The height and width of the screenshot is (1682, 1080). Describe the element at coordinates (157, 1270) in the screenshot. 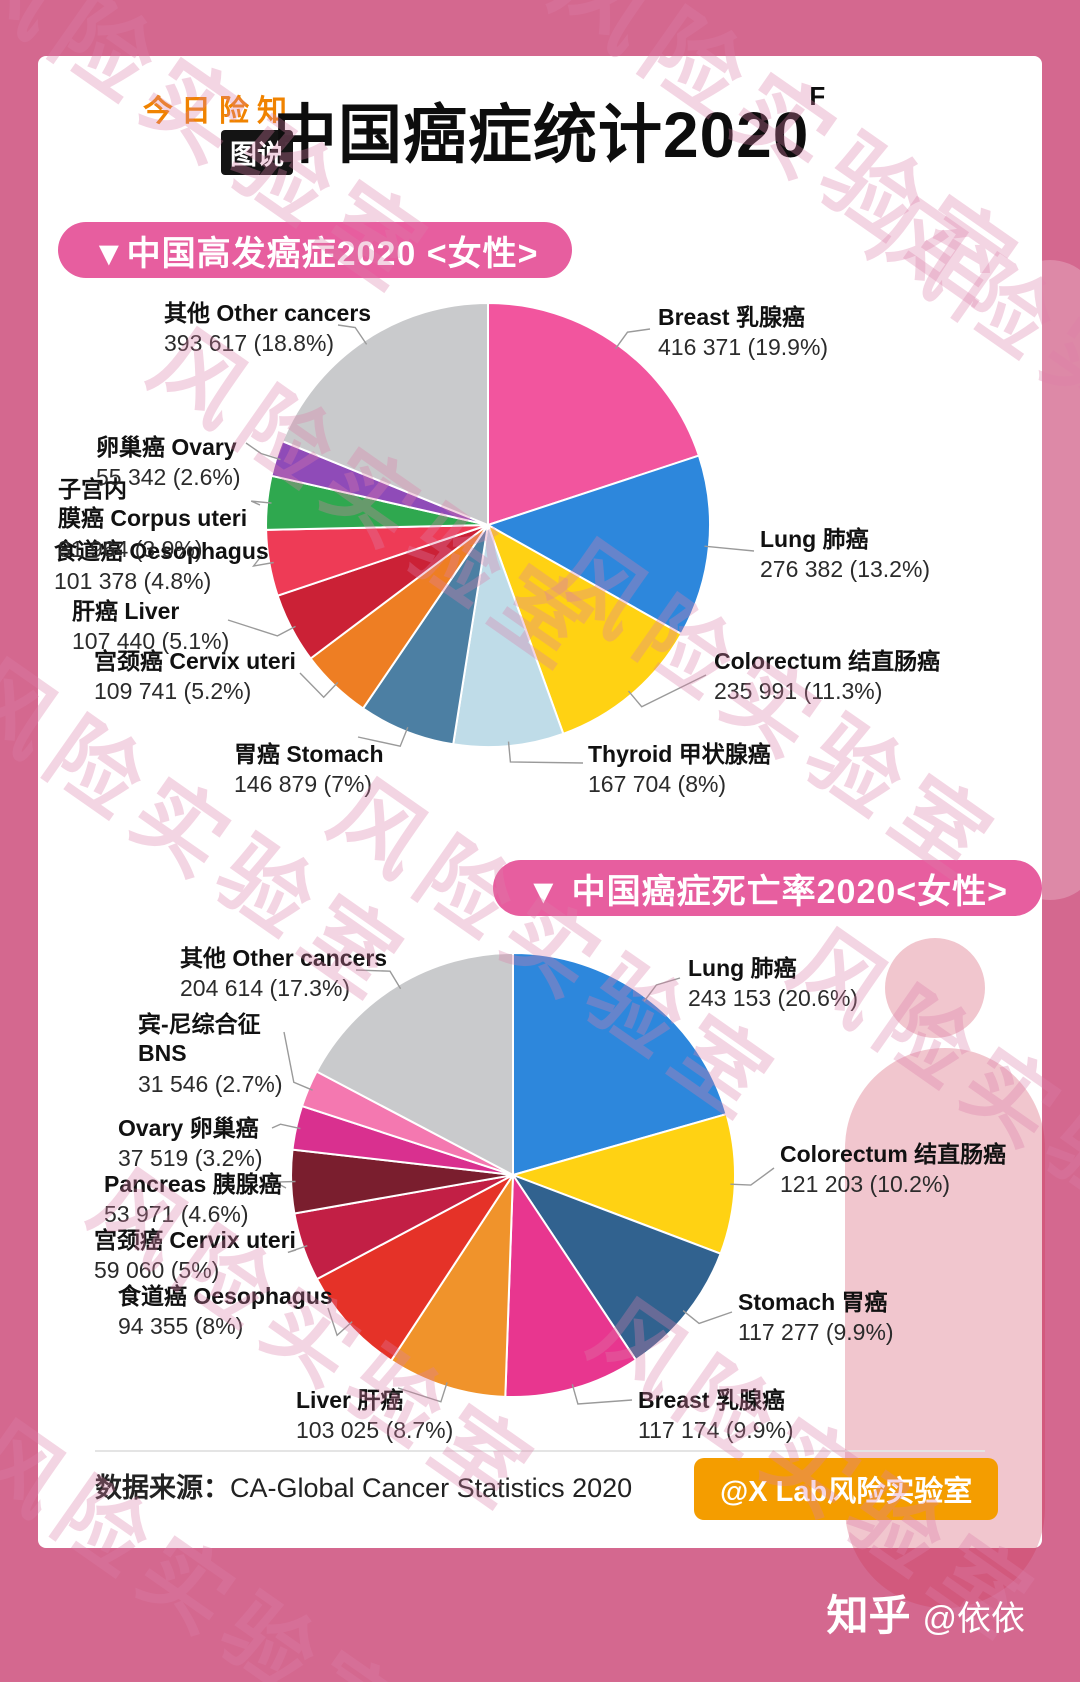

I see `pie-label-value: 59 060 (5%)` at that location.